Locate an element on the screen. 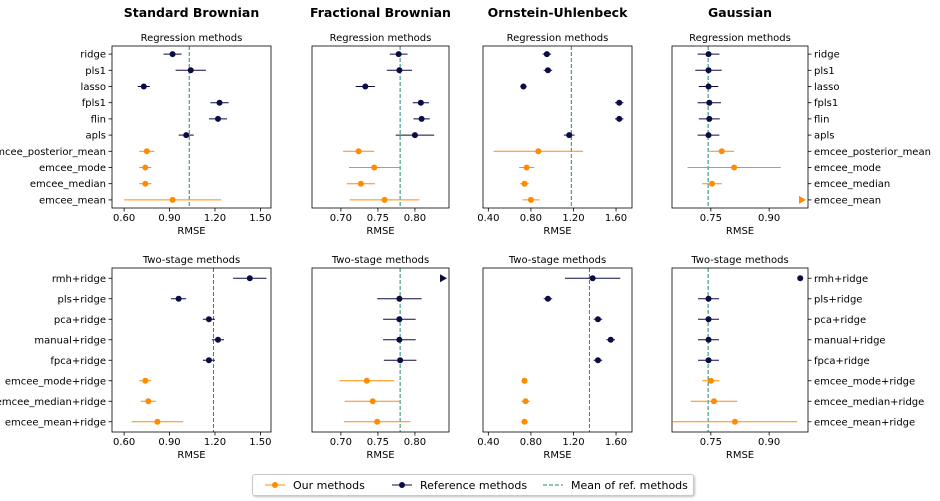 This screenshot has width=940, height=501. panel-1-1-ytick-label-5: flin is located at coordinates (98, 119).